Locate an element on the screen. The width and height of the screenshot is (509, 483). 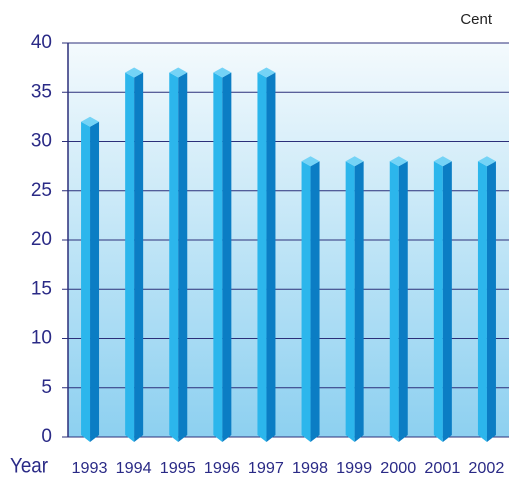
y-tick-label: 25 is located at coordinates (41, 190).